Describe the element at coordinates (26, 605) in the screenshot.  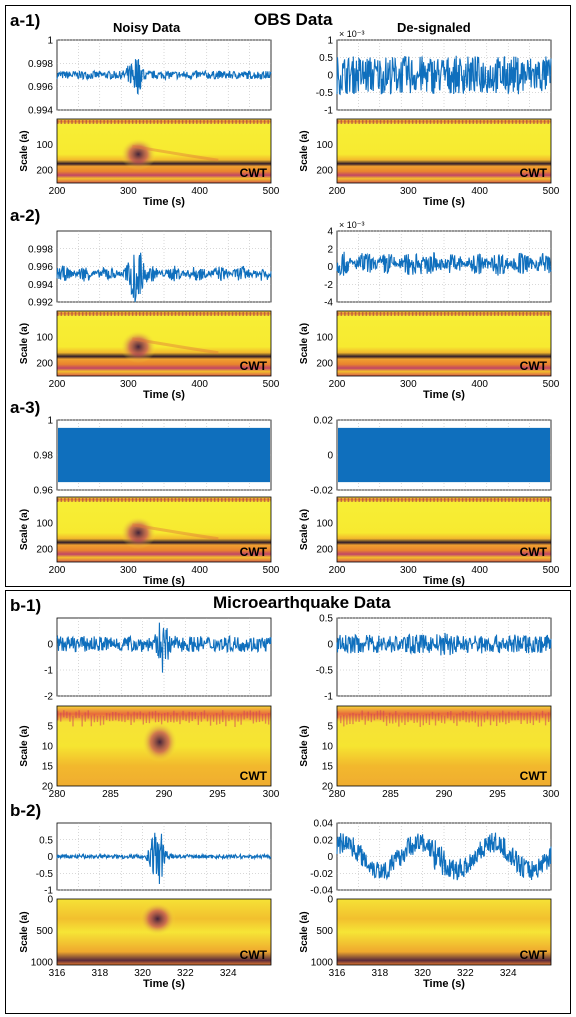
I see `row-label-b1: b-1)` at that location.